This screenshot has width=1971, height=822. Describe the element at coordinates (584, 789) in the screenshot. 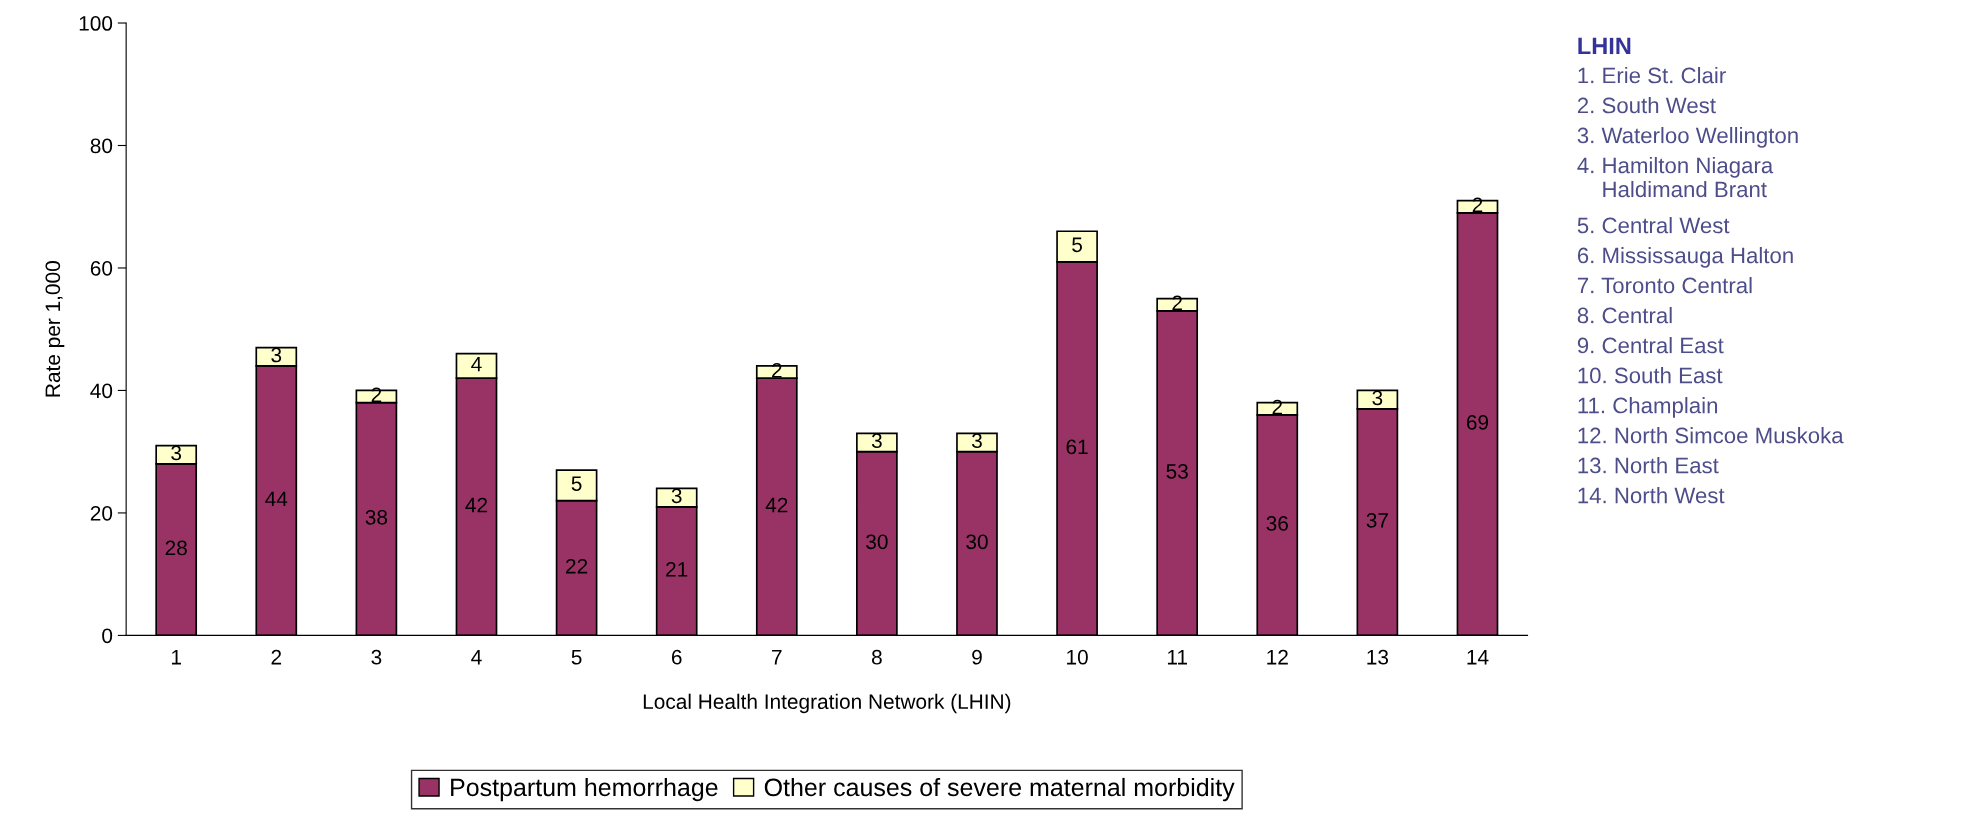

I see `legend-label: Postpartum hemorrhage` at that location.